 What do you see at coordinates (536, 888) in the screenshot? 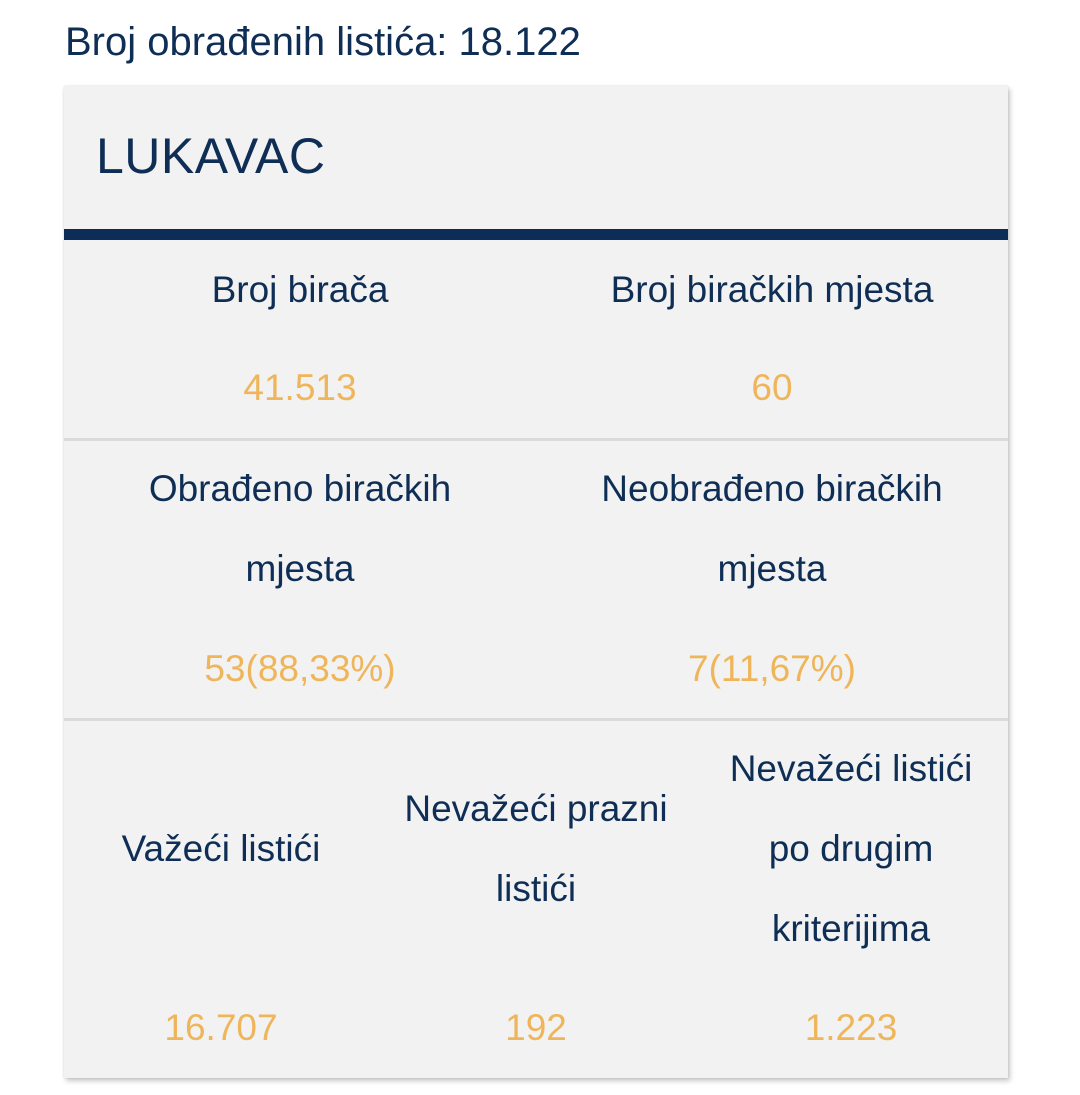
I see `stat-label-line: listići` at bounding box center [536, 888].